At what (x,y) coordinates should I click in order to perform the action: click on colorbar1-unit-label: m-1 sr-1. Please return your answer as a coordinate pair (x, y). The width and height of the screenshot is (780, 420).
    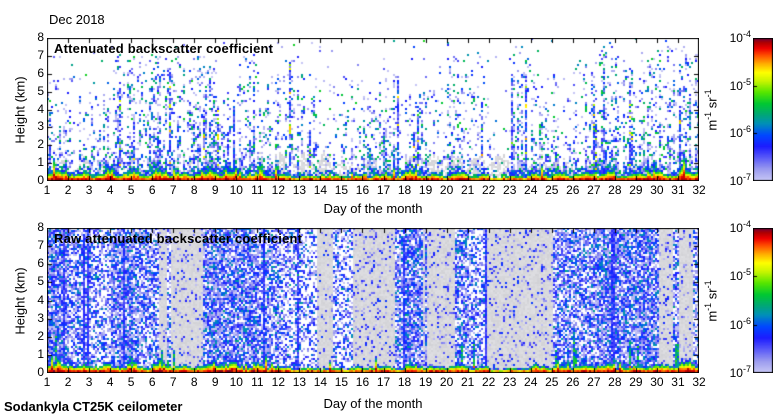
    Looking at the image, I should click on (711, 110).